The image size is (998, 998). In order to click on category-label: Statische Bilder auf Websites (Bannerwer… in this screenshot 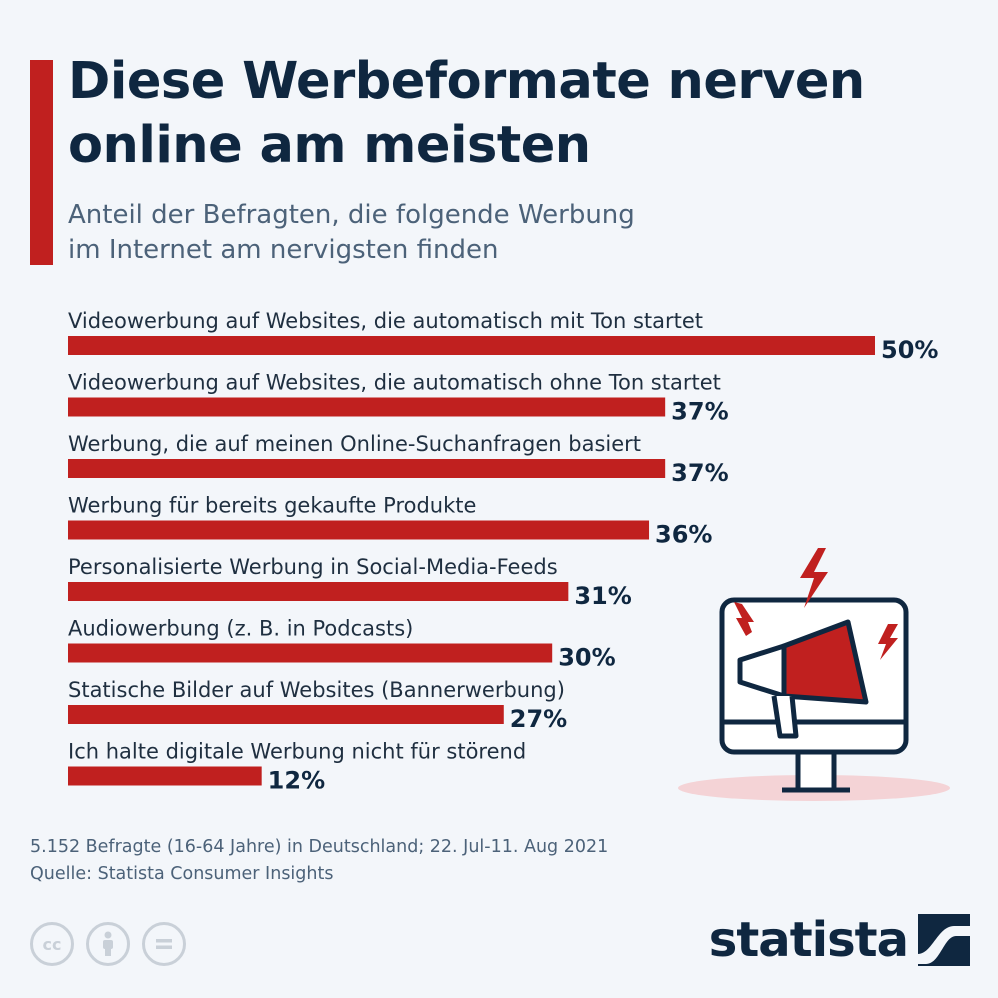, I will do `click(316, 690)`.